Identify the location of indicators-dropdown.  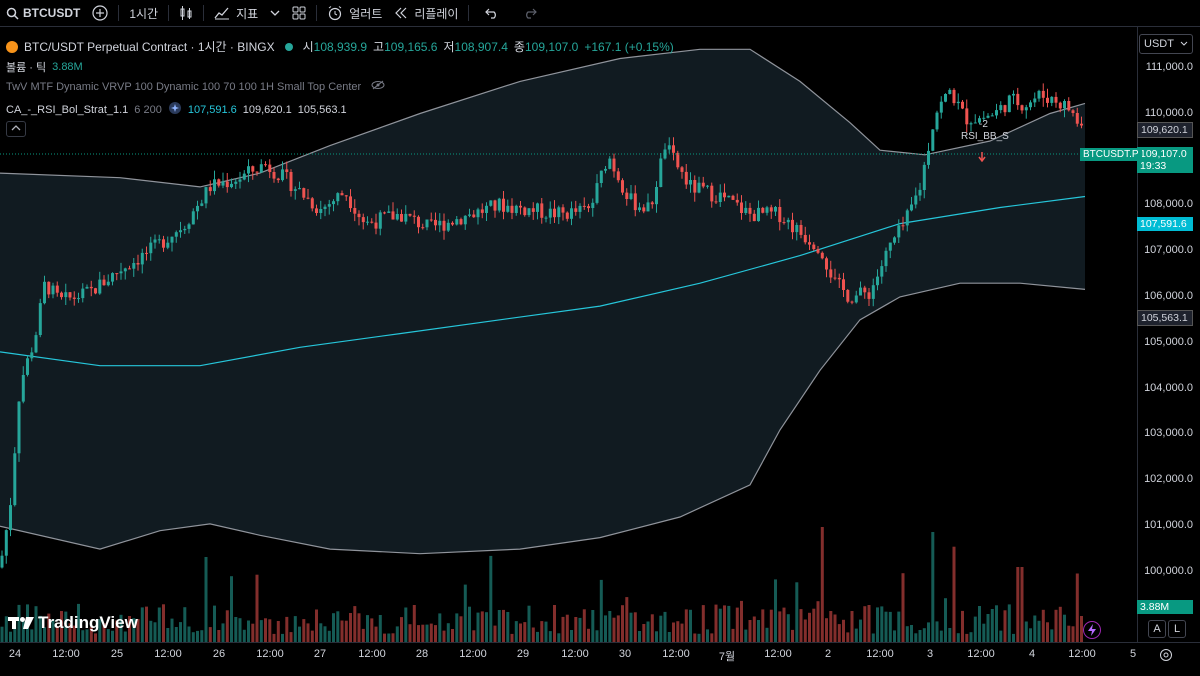
(275, 13).